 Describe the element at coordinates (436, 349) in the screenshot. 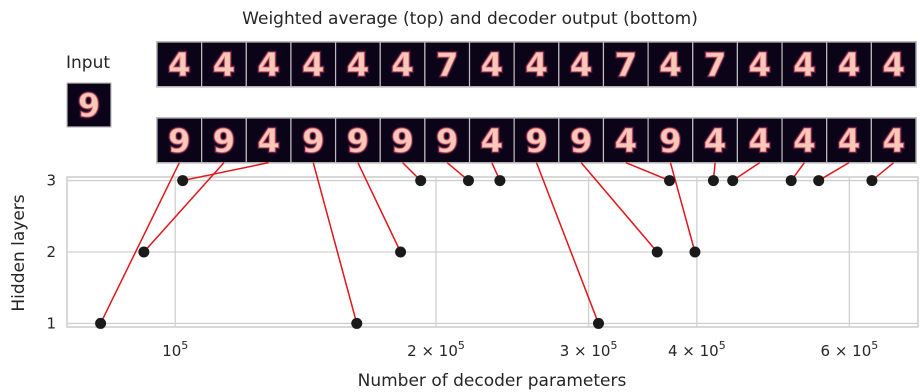

I see `x-tick-label: 2 × 10⁵` at that location.